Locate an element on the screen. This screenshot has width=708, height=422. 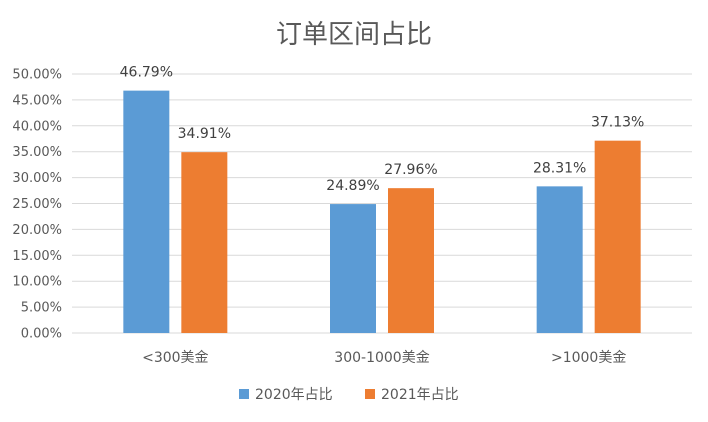
x-category-label: 300-1000美金 is located at coordinates (381, 358).